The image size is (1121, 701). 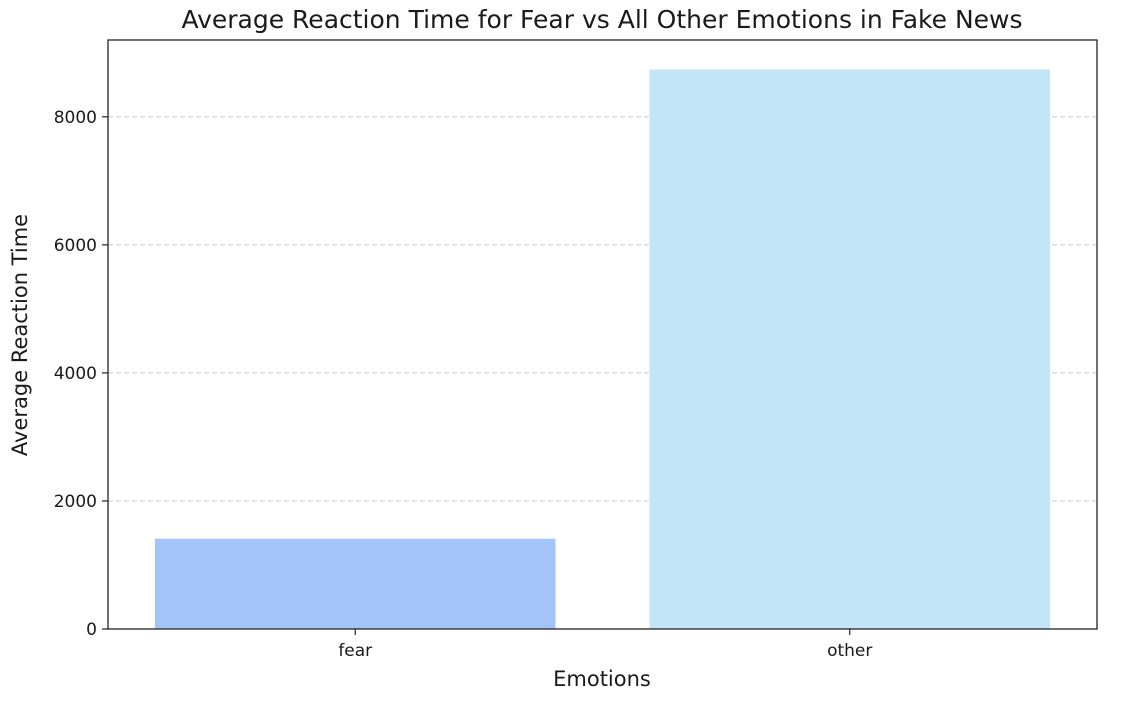 I want to click on y-tick-label: 0, so click(x=91, y=630).